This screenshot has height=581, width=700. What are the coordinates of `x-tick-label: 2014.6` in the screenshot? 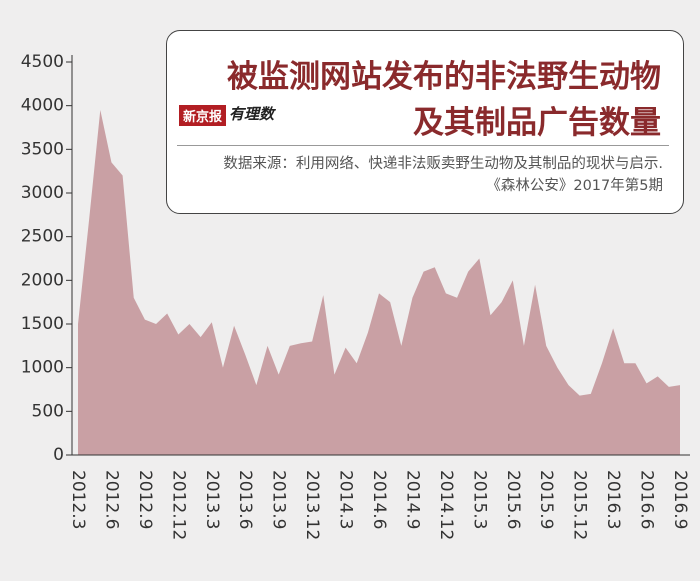 It's located at (379, 499).